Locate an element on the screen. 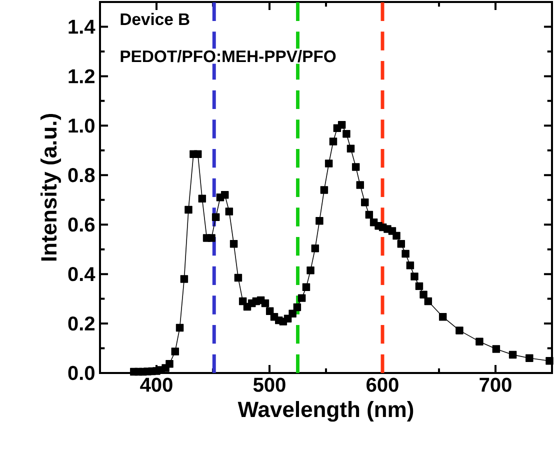 The height and width of the screenshot is (450, 555). y-axis-title: Intensity (a.u.) is located at coordinates (50, 187).